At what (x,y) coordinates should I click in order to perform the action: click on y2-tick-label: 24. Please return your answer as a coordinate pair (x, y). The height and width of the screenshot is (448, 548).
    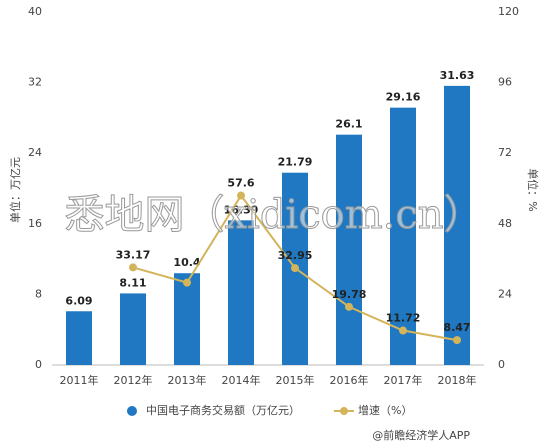
    Looking at the image, I should click on (505, 293).